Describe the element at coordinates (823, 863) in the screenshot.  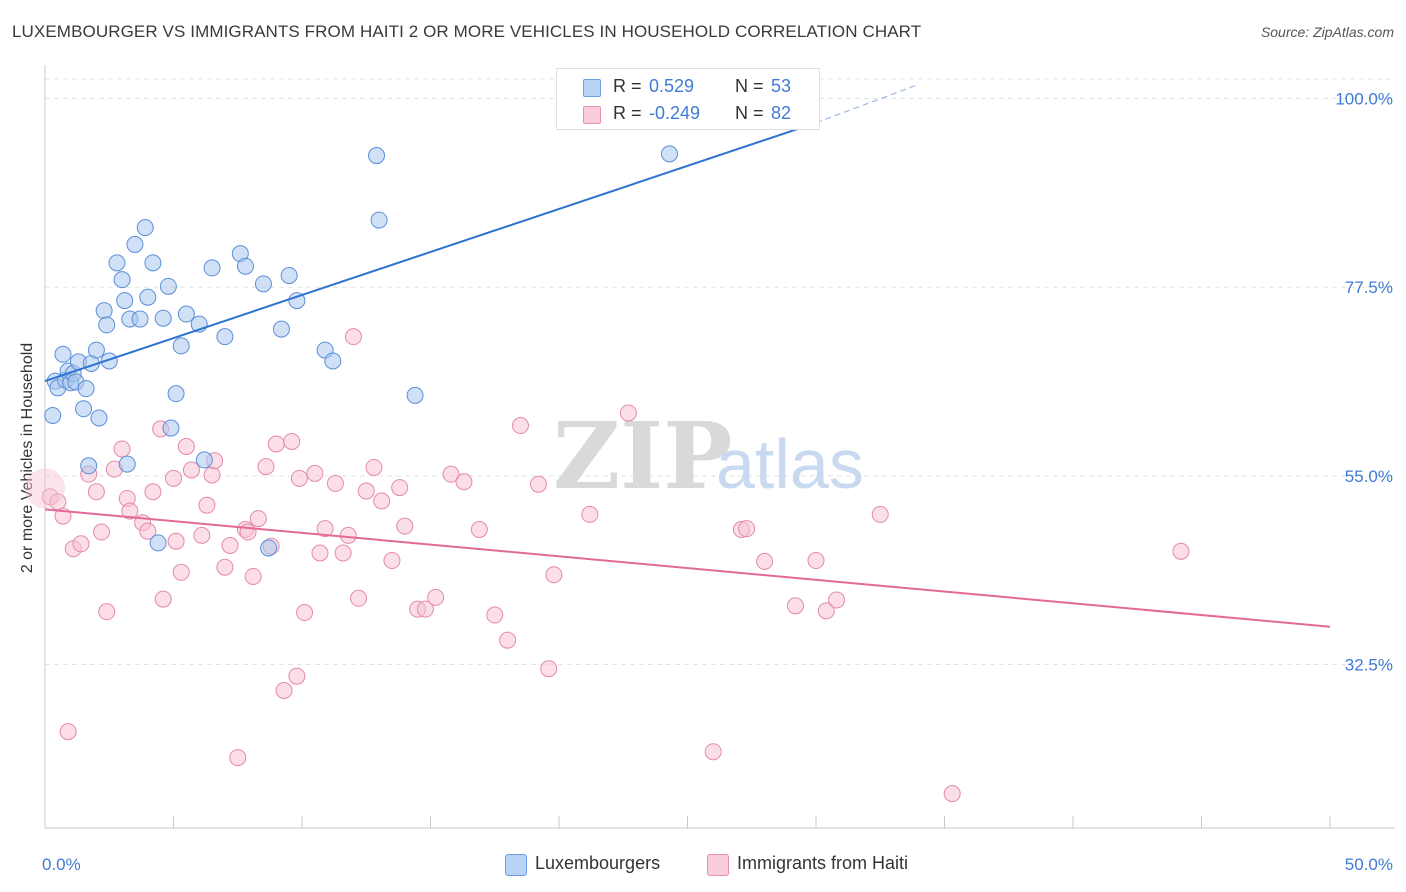
I see `legend-label: Immigrants from Haiti` at that location.